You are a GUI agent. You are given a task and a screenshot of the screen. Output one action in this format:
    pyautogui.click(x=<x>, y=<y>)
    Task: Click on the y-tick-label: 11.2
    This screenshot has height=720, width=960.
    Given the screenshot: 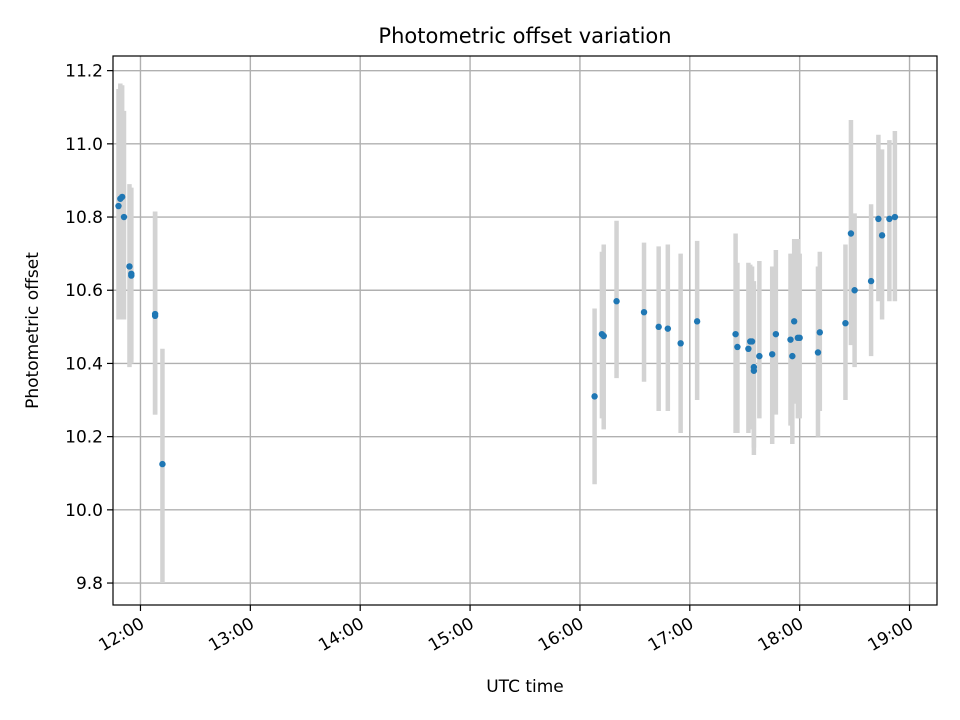 What is the action you would take?
    pyautogui.click(x=84, y=72)
    